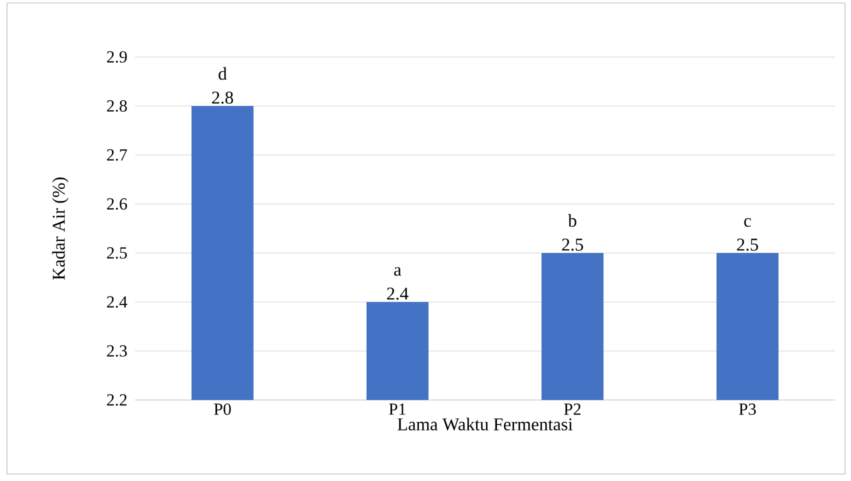 The width and height of the screenshot is (851, 481). What do you see at coordinates (117, 400) in the screenshot?
I see `y-tick-label: 2.2` at bounding box center [117, 400].